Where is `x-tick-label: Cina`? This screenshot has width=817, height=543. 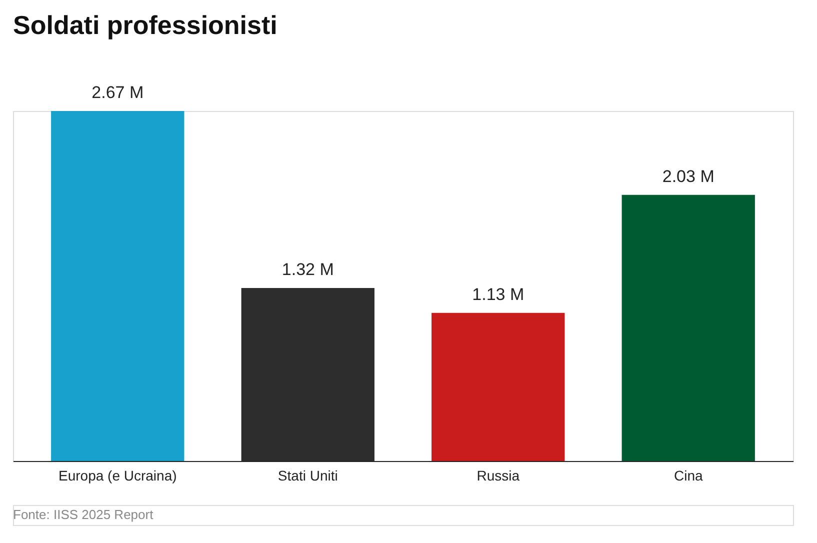 x-tick-label: Cina is located at coordinates (688, 476).